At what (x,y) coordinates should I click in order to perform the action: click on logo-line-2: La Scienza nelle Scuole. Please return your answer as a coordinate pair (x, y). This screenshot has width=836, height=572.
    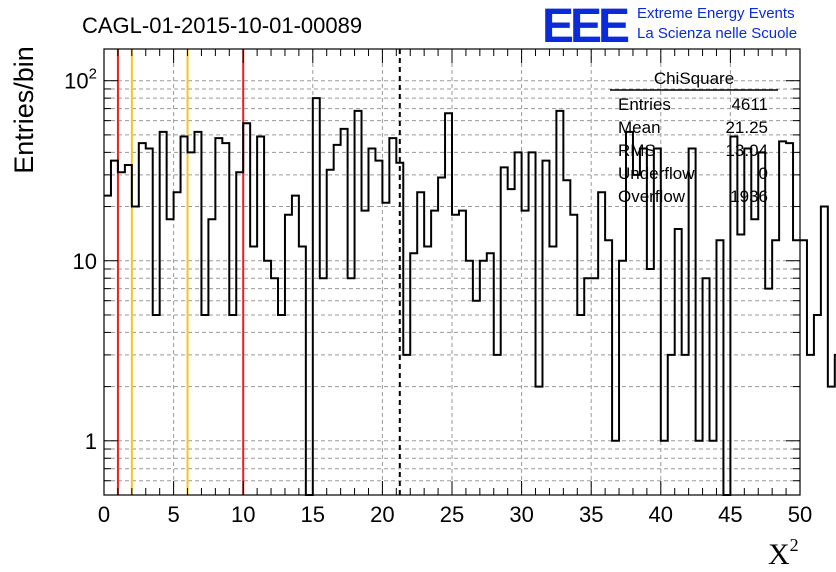
    Looking at the image, I should click on (717, 33).